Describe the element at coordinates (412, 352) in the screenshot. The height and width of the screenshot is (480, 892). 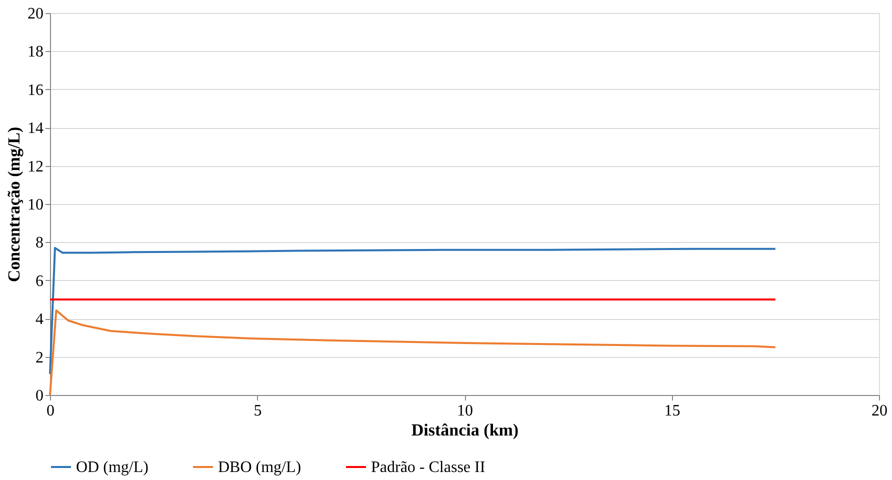
I see `line-series` at that location.